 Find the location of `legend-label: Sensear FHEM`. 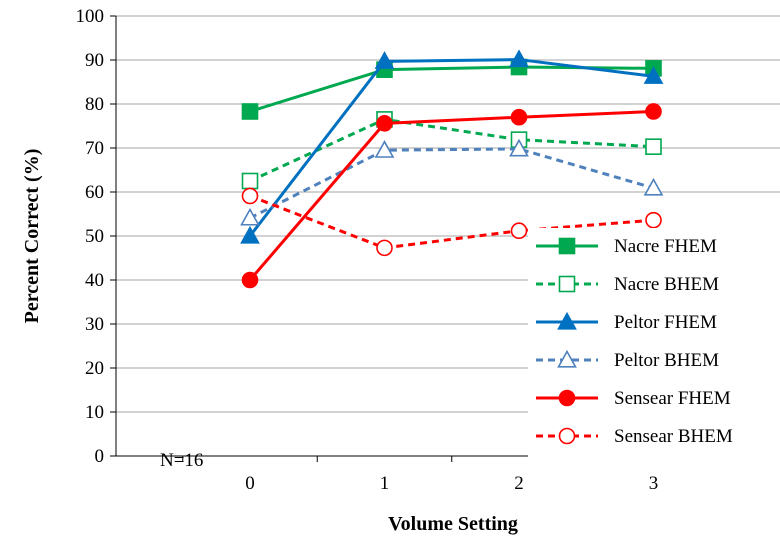

legend-label: Sensear FHEM is located at coordinates (672, 398).